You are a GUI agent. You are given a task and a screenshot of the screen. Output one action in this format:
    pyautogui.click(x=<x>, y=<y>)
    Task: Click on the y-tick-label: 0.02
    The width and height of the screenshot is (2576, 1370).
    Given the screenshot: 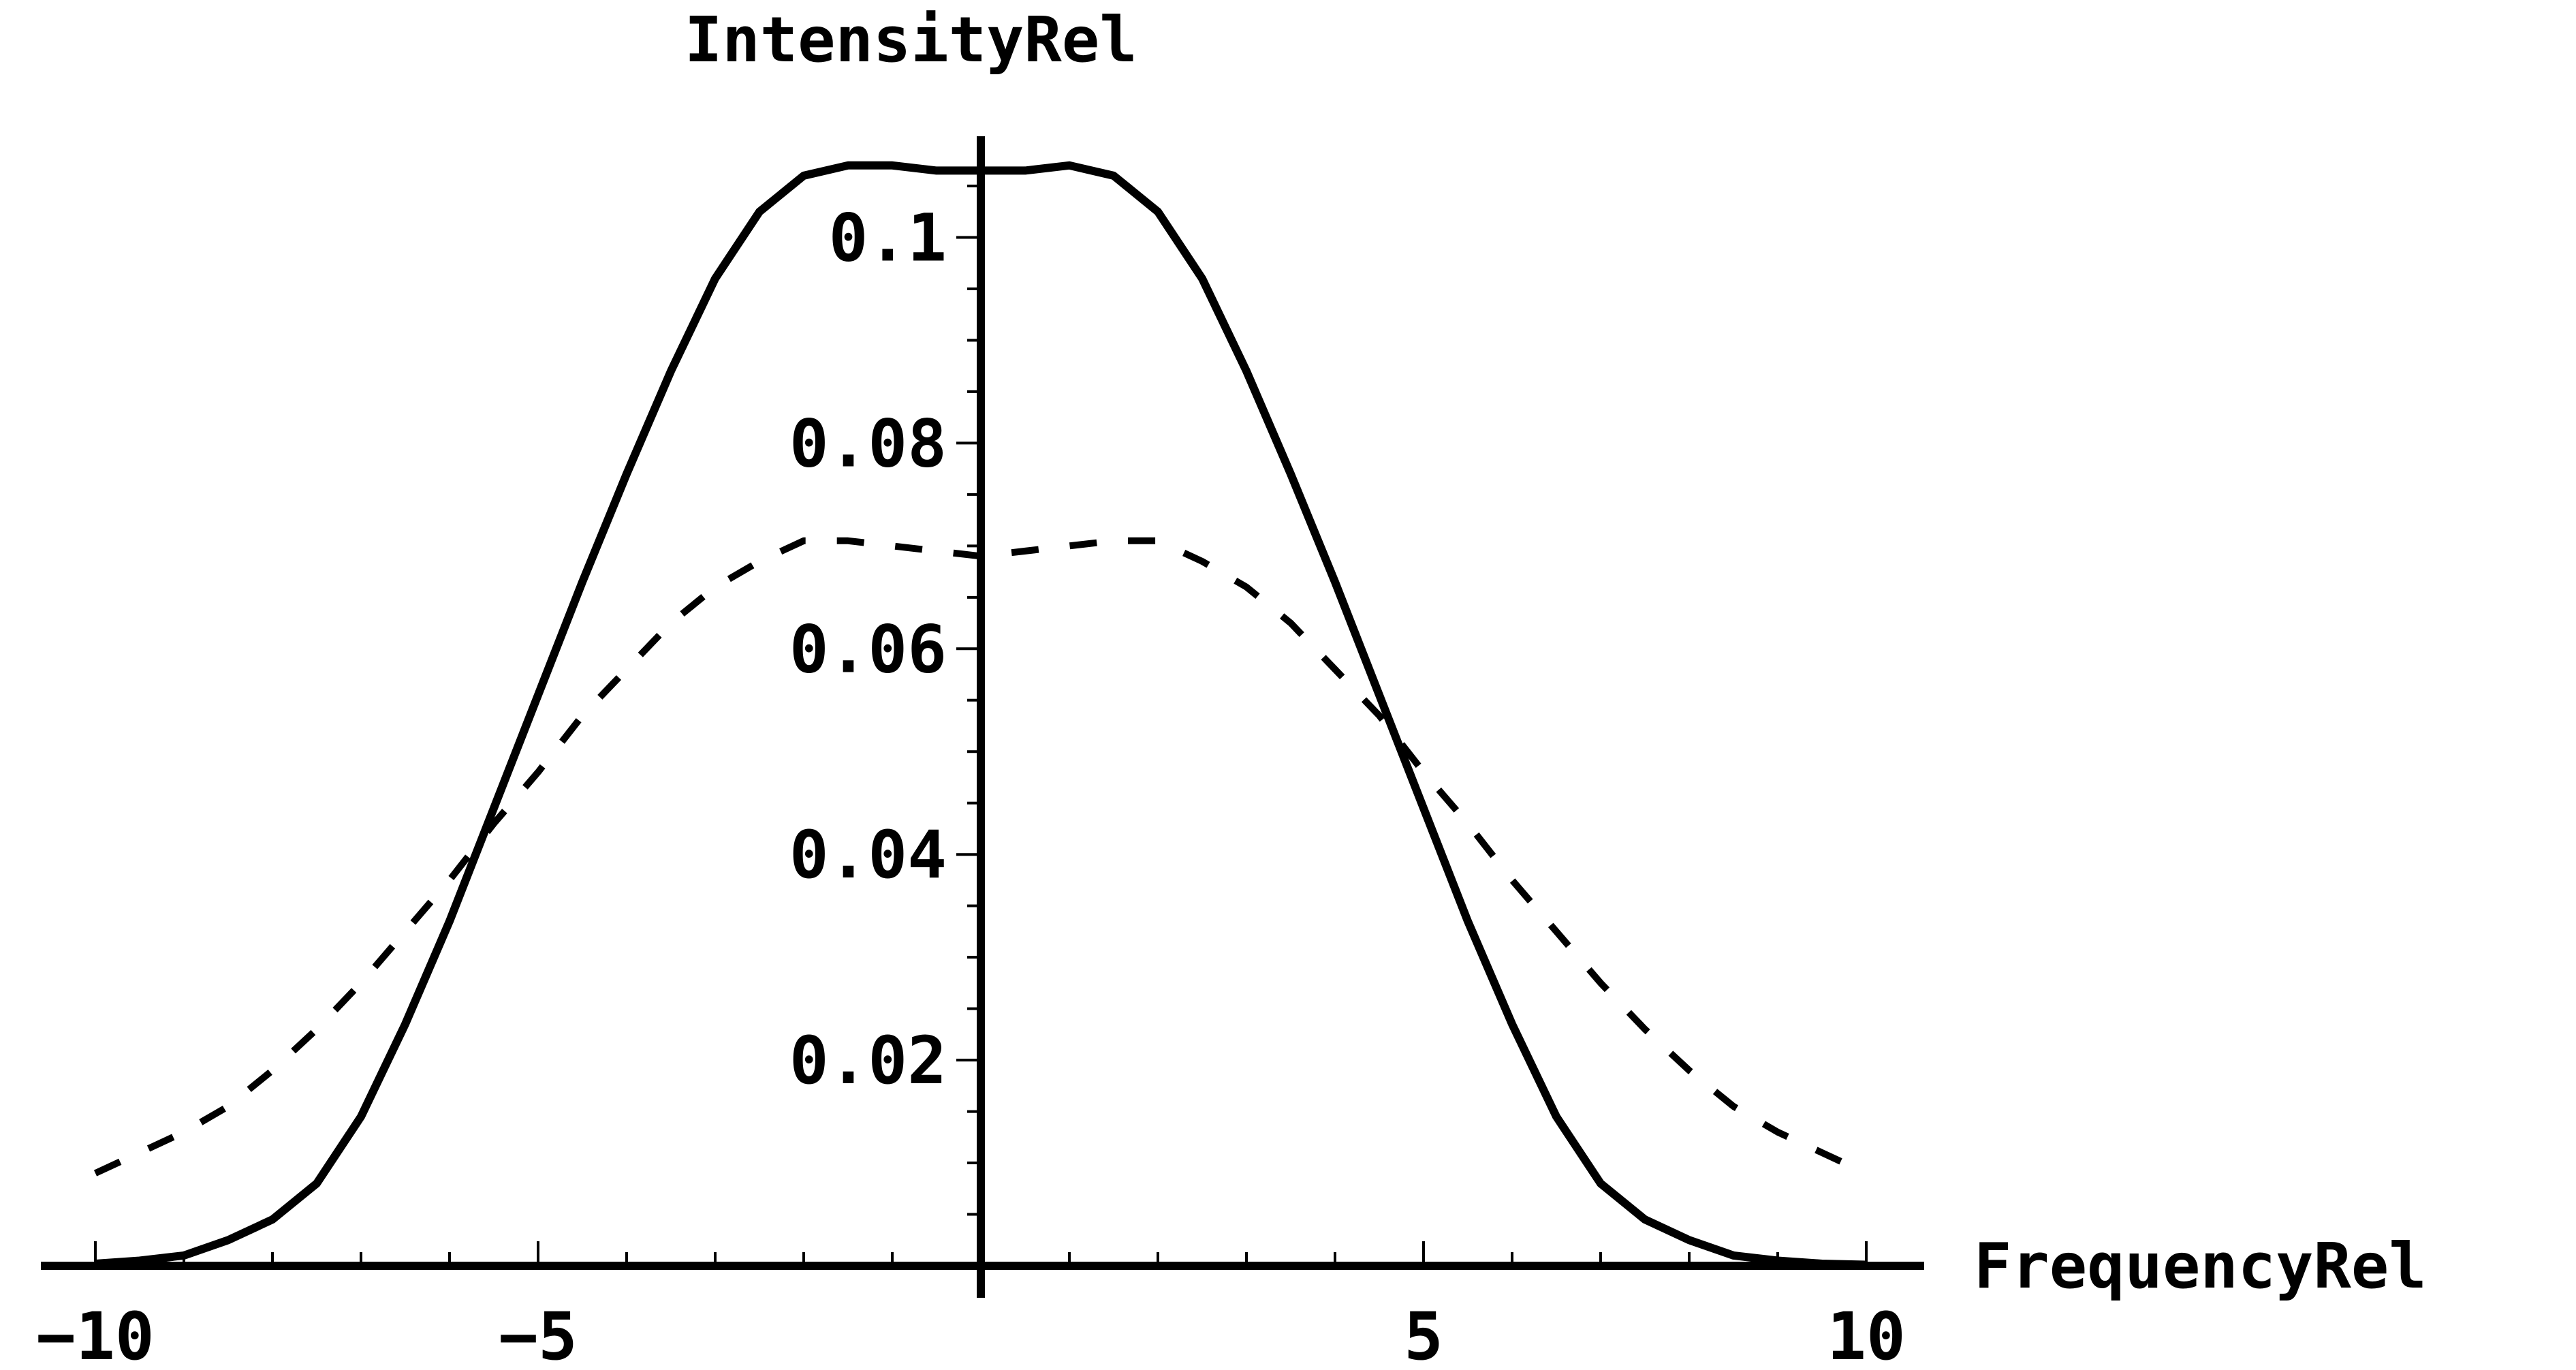 What is the action you would take?
    pyautogui.click(x=868, y=1061)
    